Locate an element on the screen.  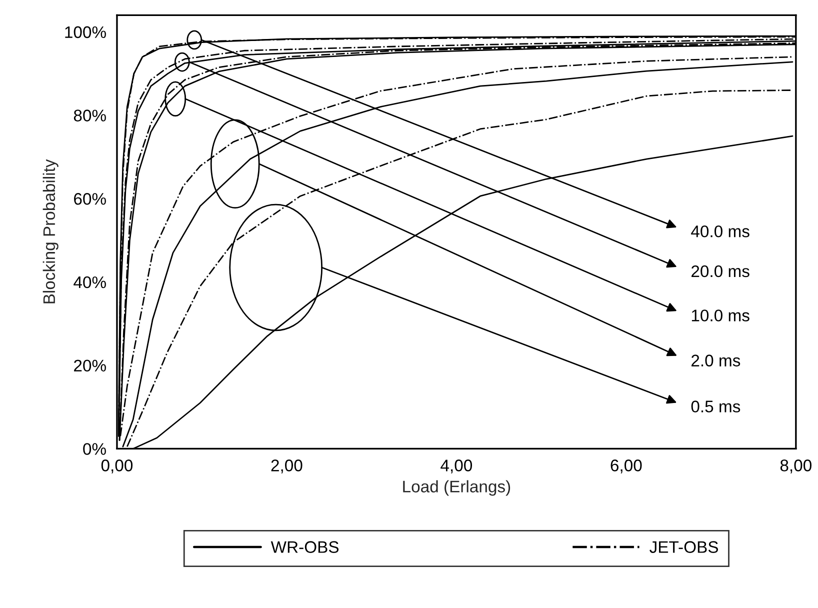
annotation: 40.0 ms is located at coordinates (720, 231).